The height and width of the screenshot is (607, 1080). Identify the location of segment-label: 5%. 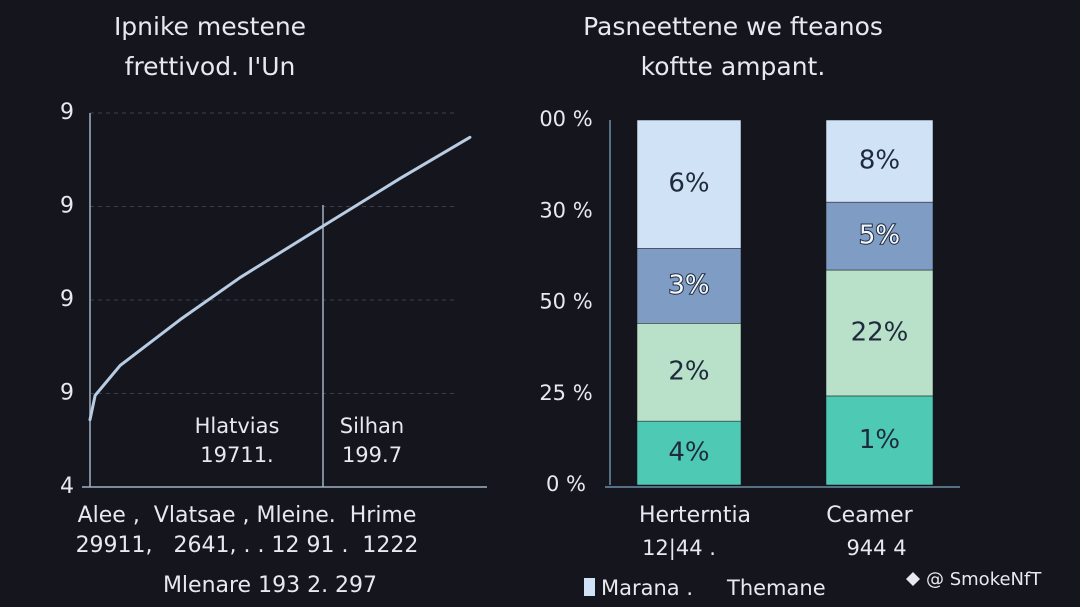
(879, 236).